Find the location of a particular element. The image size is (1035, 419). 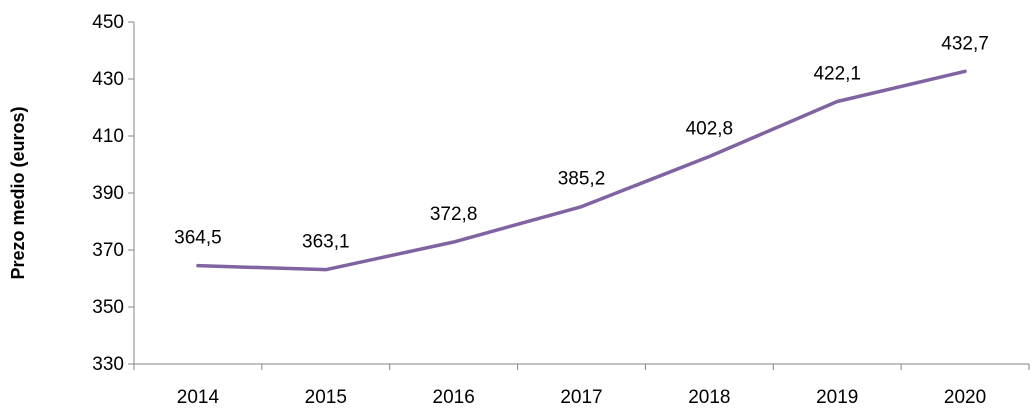

data-label: 364,5 is located at coordinates (198, 238).